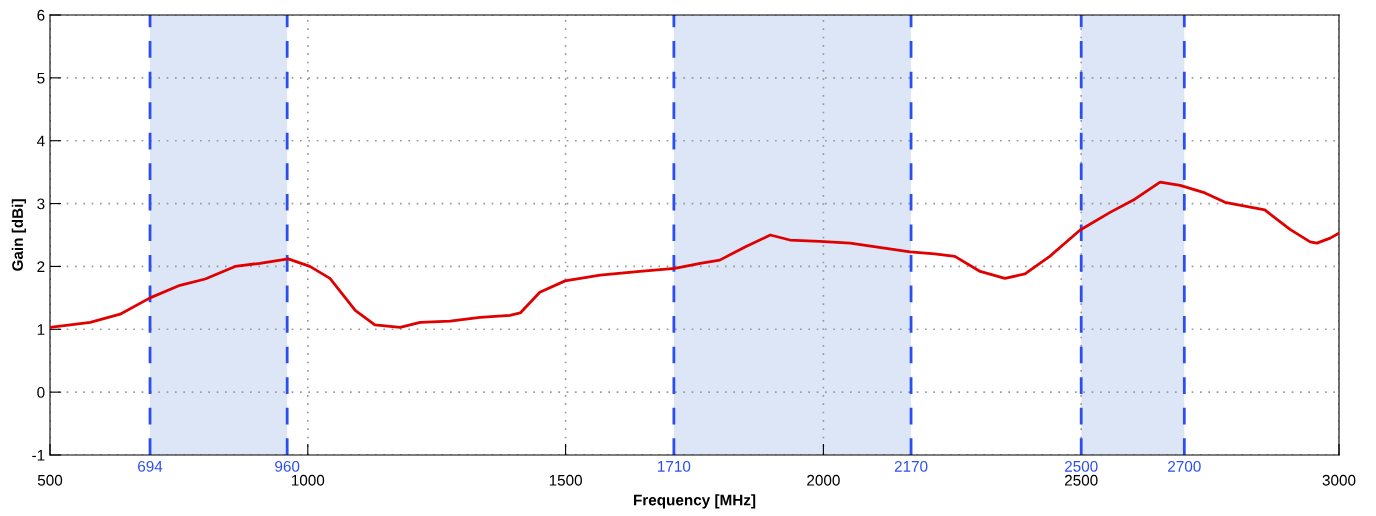 This screenshot has height=516, width=1376. Describe the element at coordinates (308, 480) in the screenshot. I see `x-tick-label: 1000` at that location.